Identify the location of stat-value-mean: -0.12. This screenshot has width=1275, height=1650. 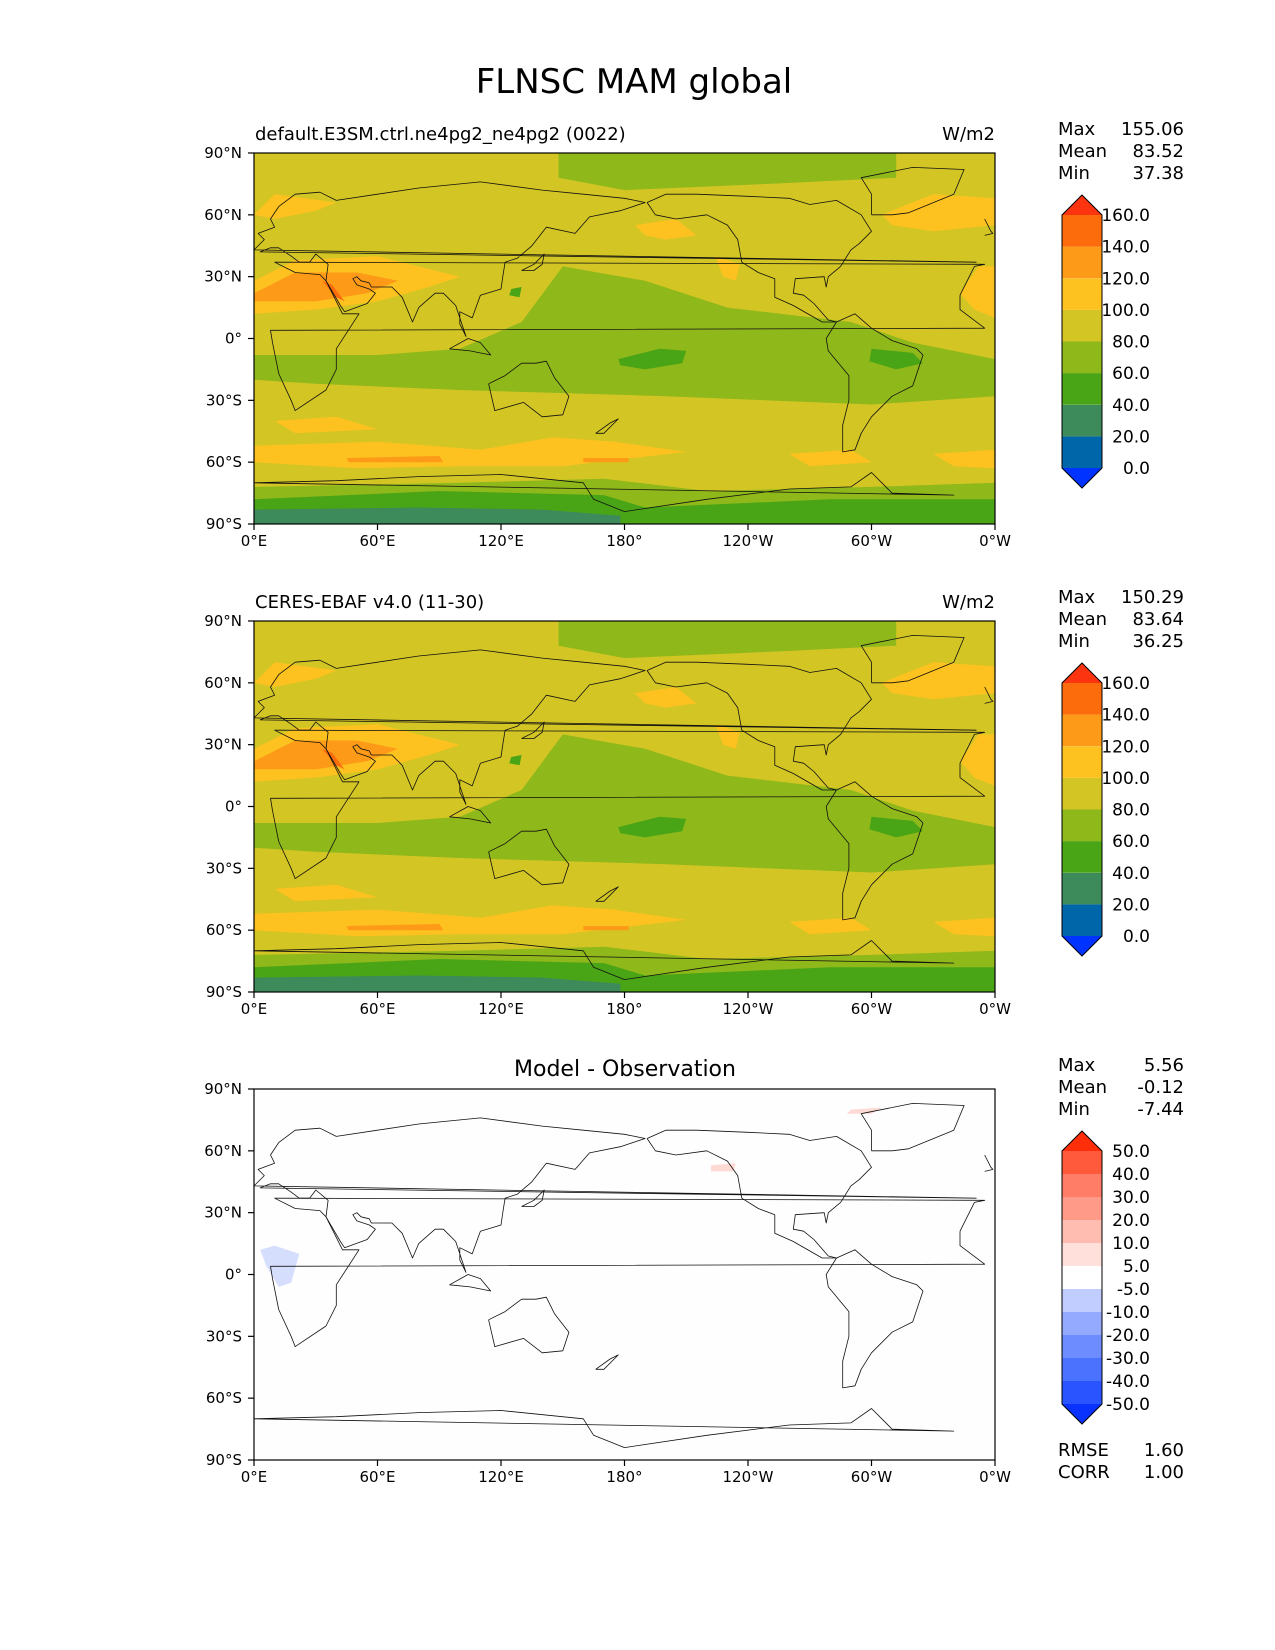
(1160, 1087).